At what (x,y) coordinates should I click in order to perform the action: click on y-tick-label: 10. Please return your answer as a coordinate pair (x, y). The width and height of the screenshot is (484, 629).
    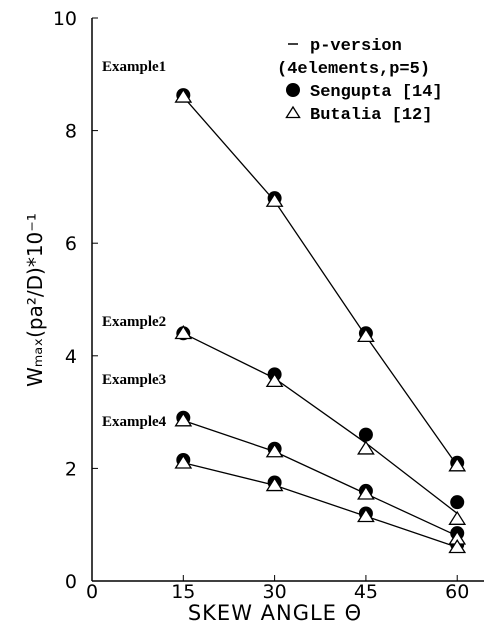
    Looking at the image, I should click on (65, 19).